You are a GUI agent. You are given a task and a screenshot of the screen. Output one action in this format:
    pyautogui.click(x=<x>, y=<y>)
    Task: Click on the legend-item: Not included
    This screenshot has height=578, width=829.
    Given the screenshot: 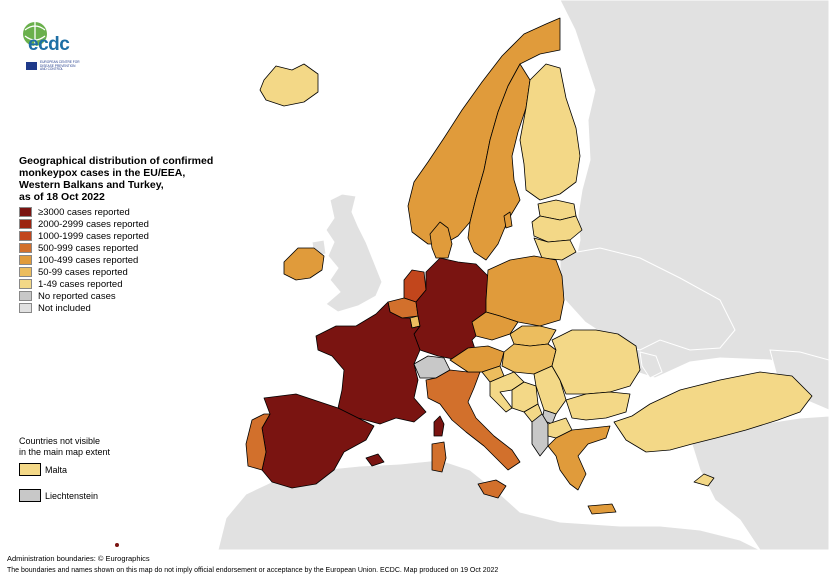 What is the action you would take?
    pyautogui.click(x=84, y=308)
    